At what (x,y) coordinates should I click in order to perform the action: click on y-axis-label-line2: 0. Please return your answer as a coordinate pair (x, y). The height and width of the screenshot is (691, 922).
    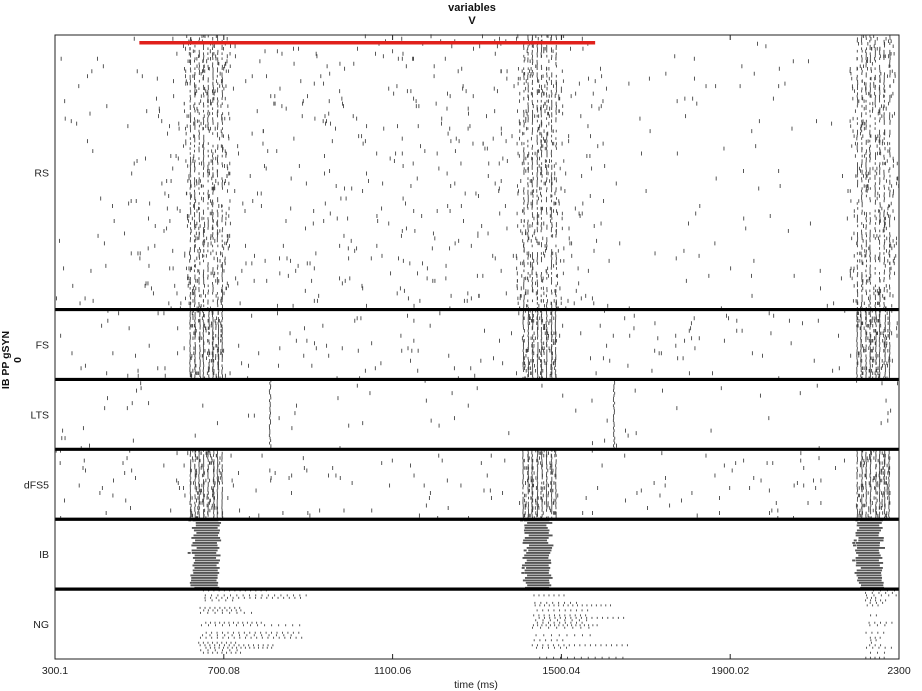
    Looking at the image, I should click on (18, 360).